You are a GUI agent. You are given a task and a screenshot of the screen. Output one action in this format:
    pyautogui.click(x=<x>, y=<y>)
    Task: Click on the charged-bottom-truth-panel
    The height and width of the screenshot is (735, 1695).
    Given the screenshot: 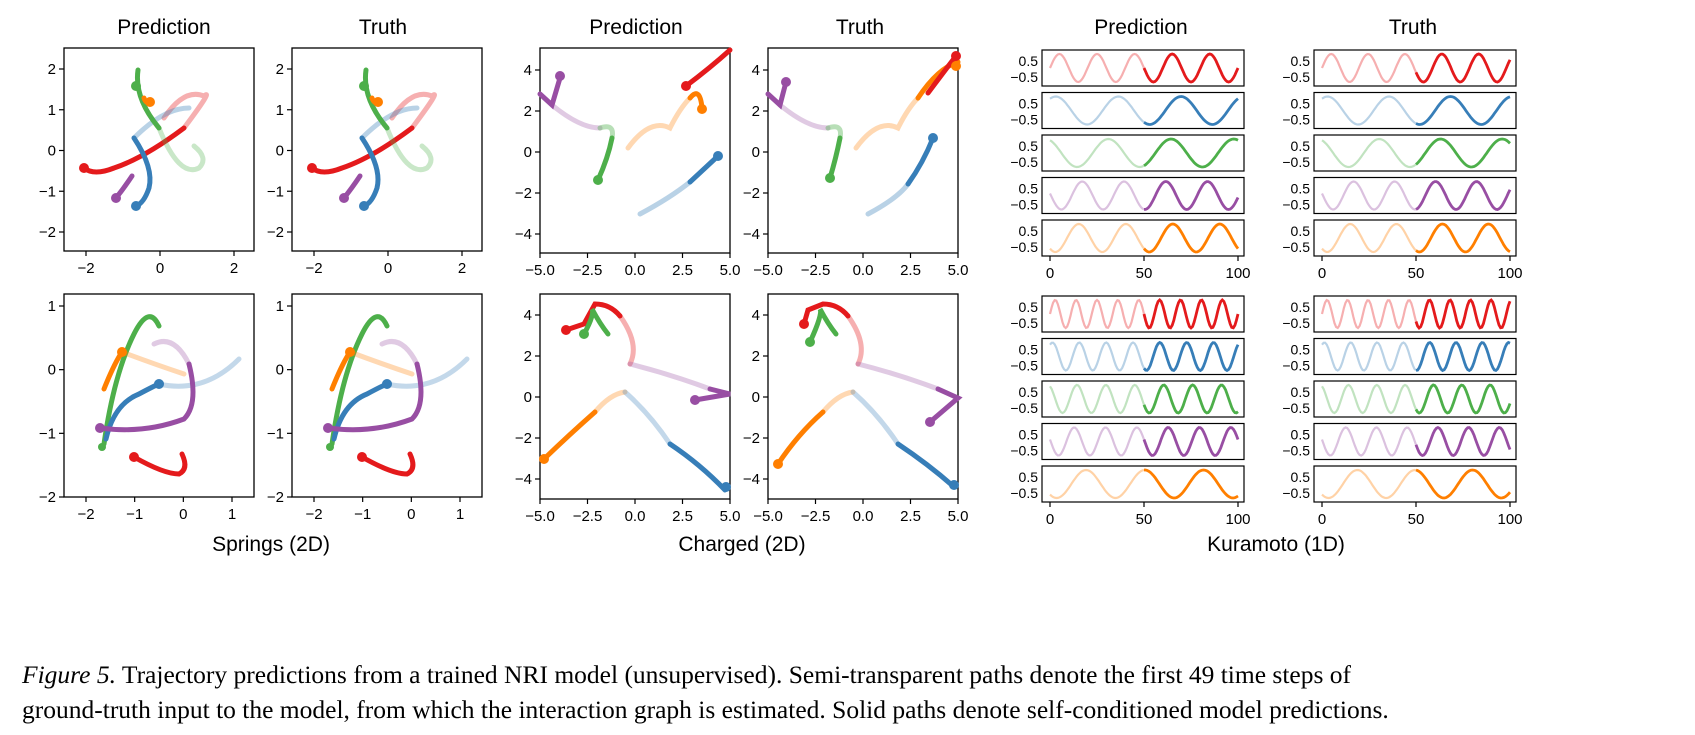 What is the action you would take?
    pyautogui.click(x=865, y=396)
    